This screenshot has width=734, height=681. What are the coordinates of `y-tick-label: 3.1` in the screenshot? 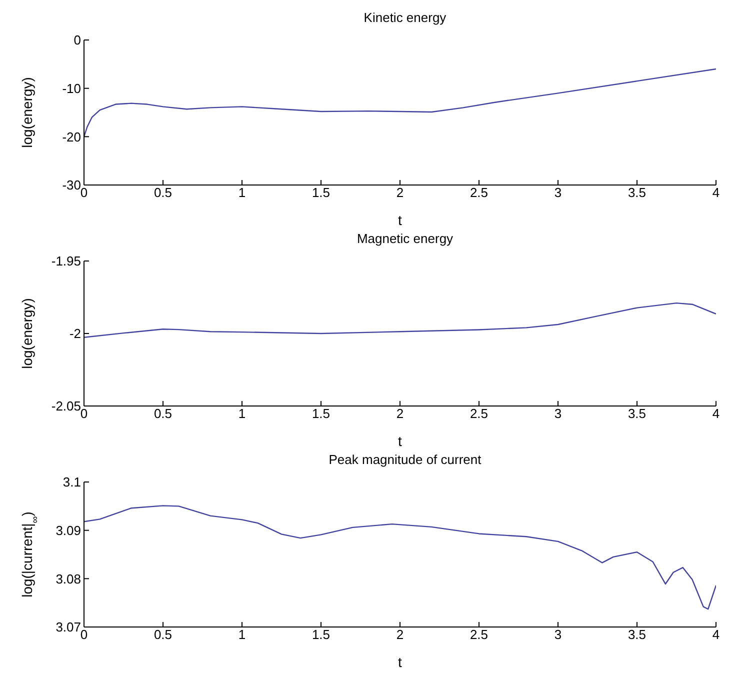 It's located at (71, 482).